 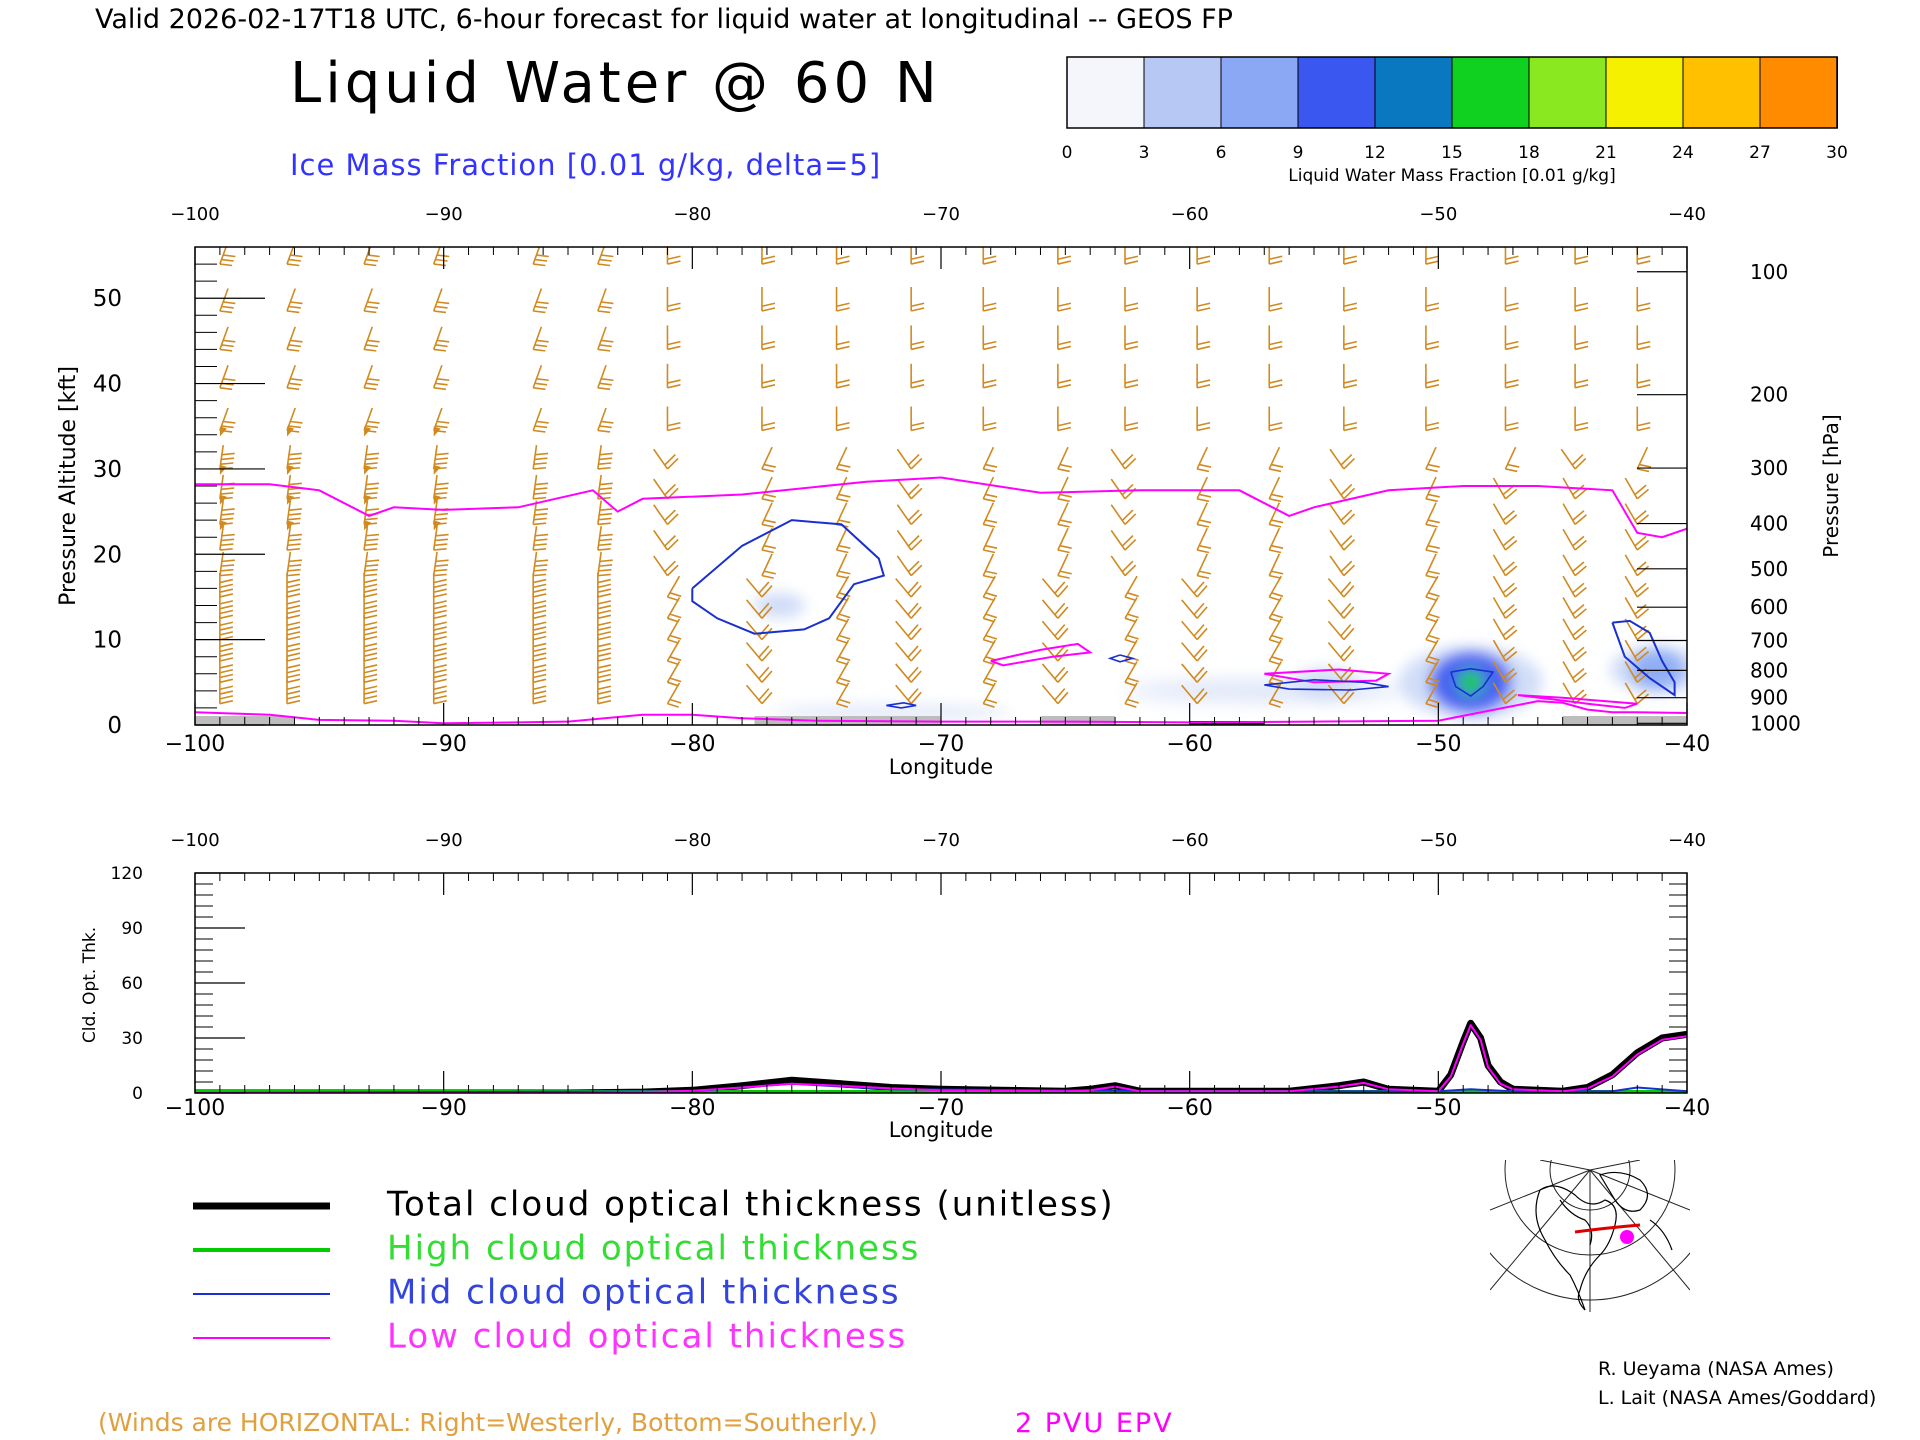 I want to click on x-tick-label-top: −40, so click(x=1687, y=840).